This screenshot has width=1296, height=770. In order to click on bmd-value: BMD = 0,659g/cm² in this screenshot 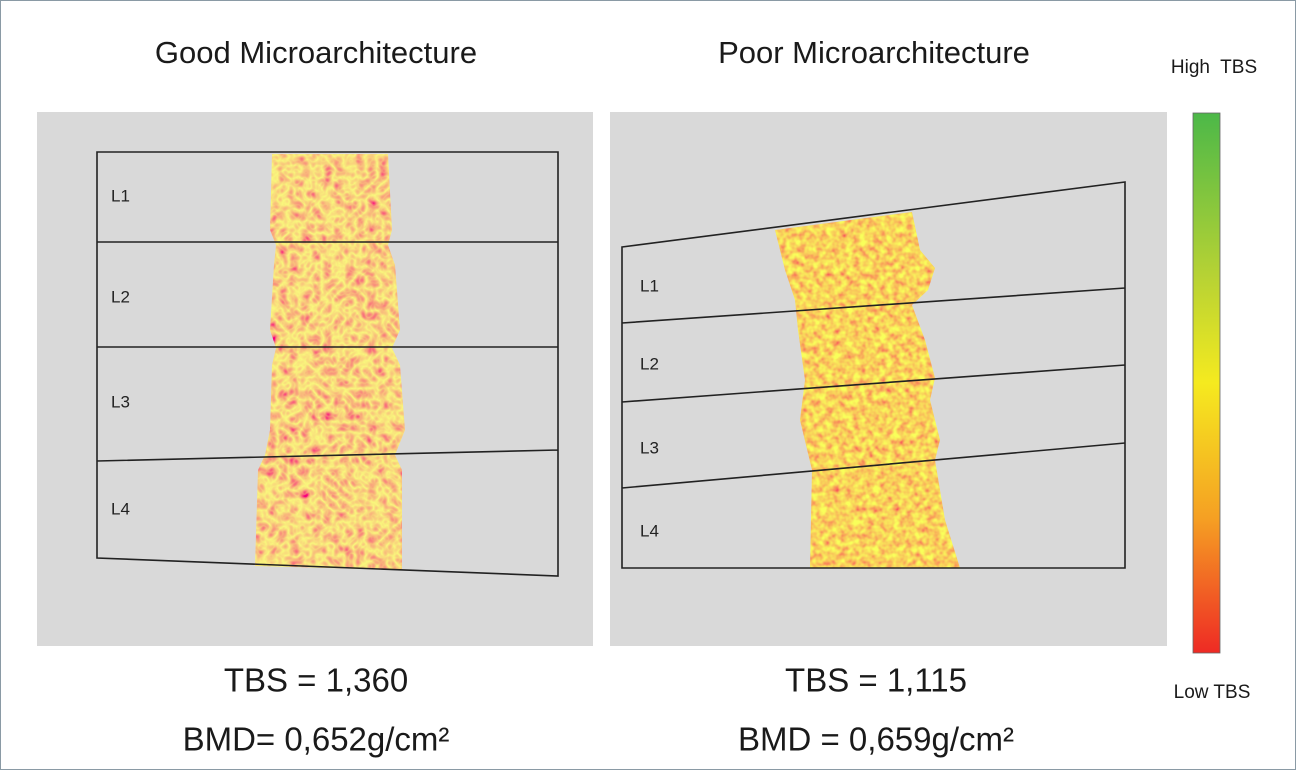, I will do `click(876, 739)`.